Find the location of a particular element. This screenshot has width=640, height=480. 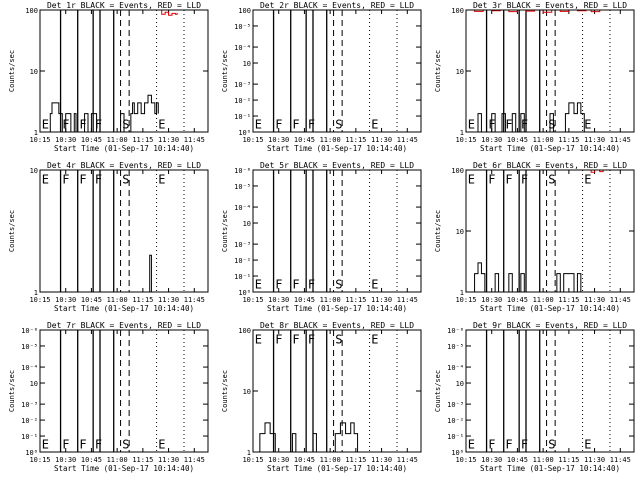

y-tick-label: 10⁻² is located at coordinates (242, 261).